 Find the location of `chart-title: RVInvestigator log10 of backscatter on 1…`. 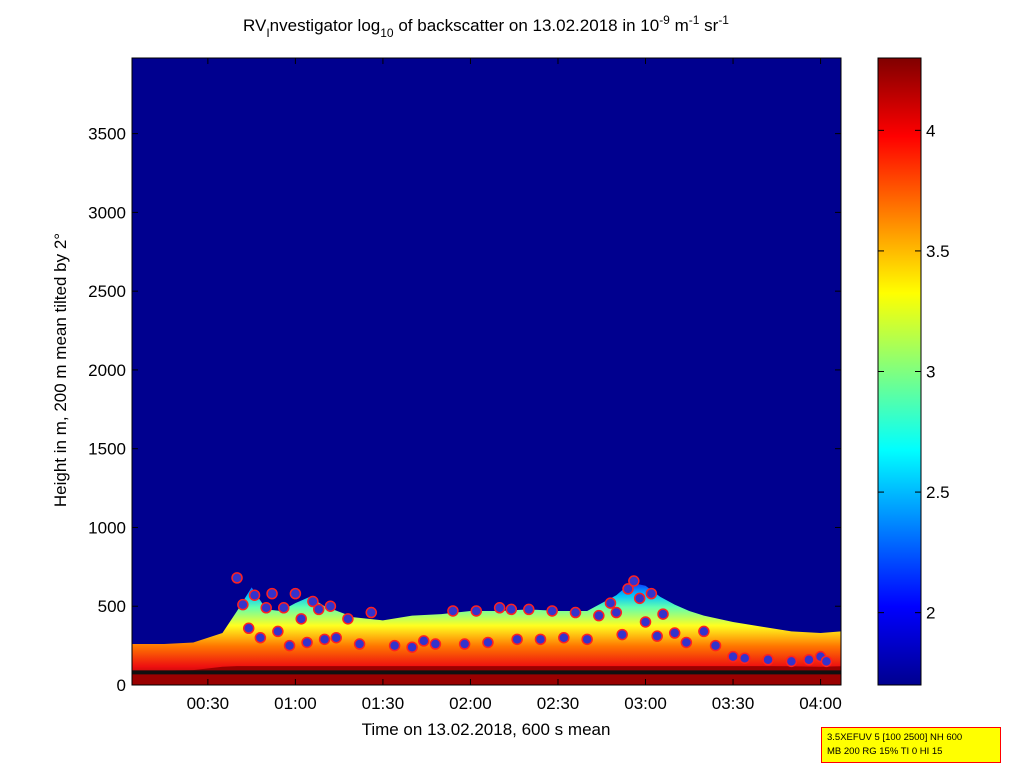

chart-title: RVInvestigator log10 of backscatter on 1… is located at coordinates (486, 26).